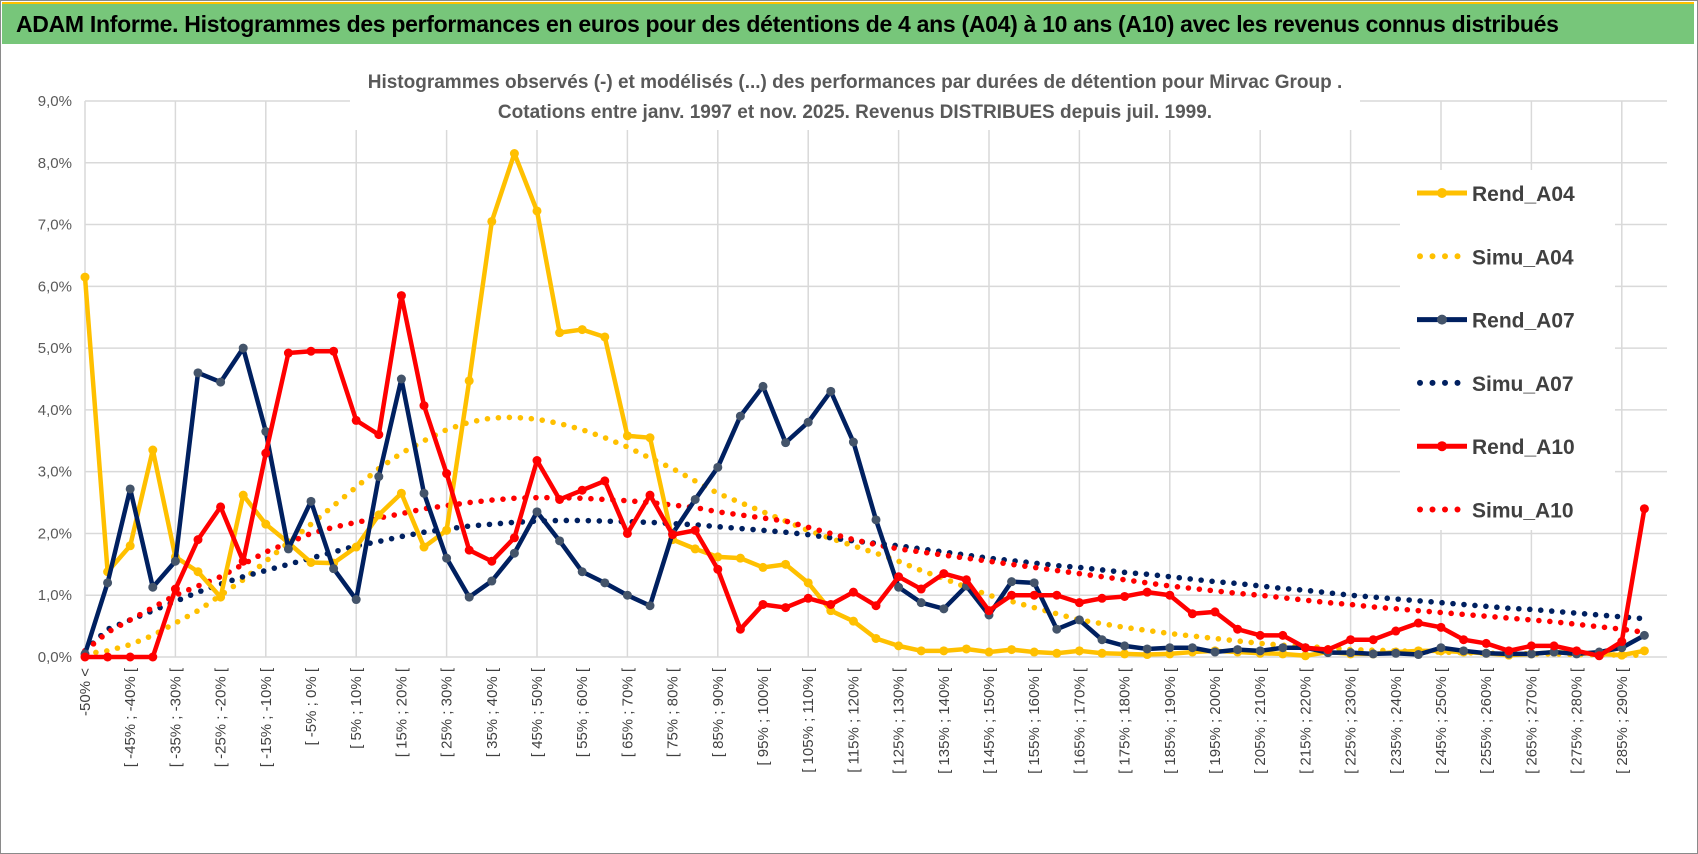 The image size is (1698, 854). I want to click on x-tick-label: [ -25% ; -20% [, so click(221, 717).